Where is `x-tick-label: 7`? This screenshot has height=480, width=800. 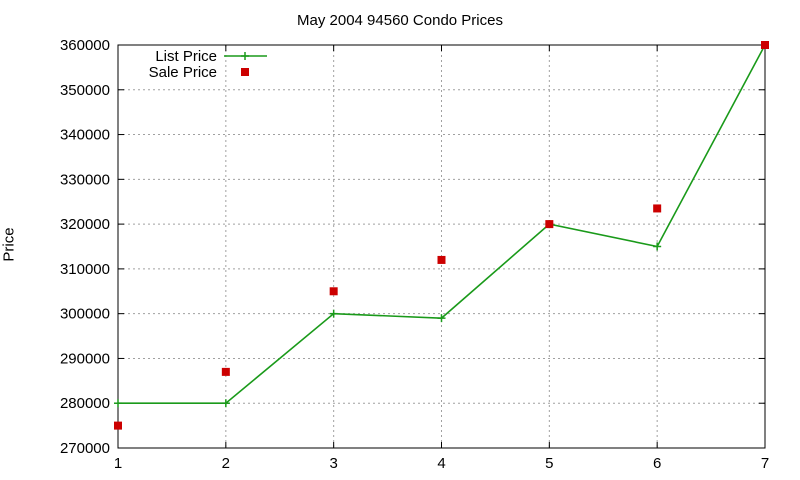 x-tick-label: 7 is located at coordinates (765, 463).